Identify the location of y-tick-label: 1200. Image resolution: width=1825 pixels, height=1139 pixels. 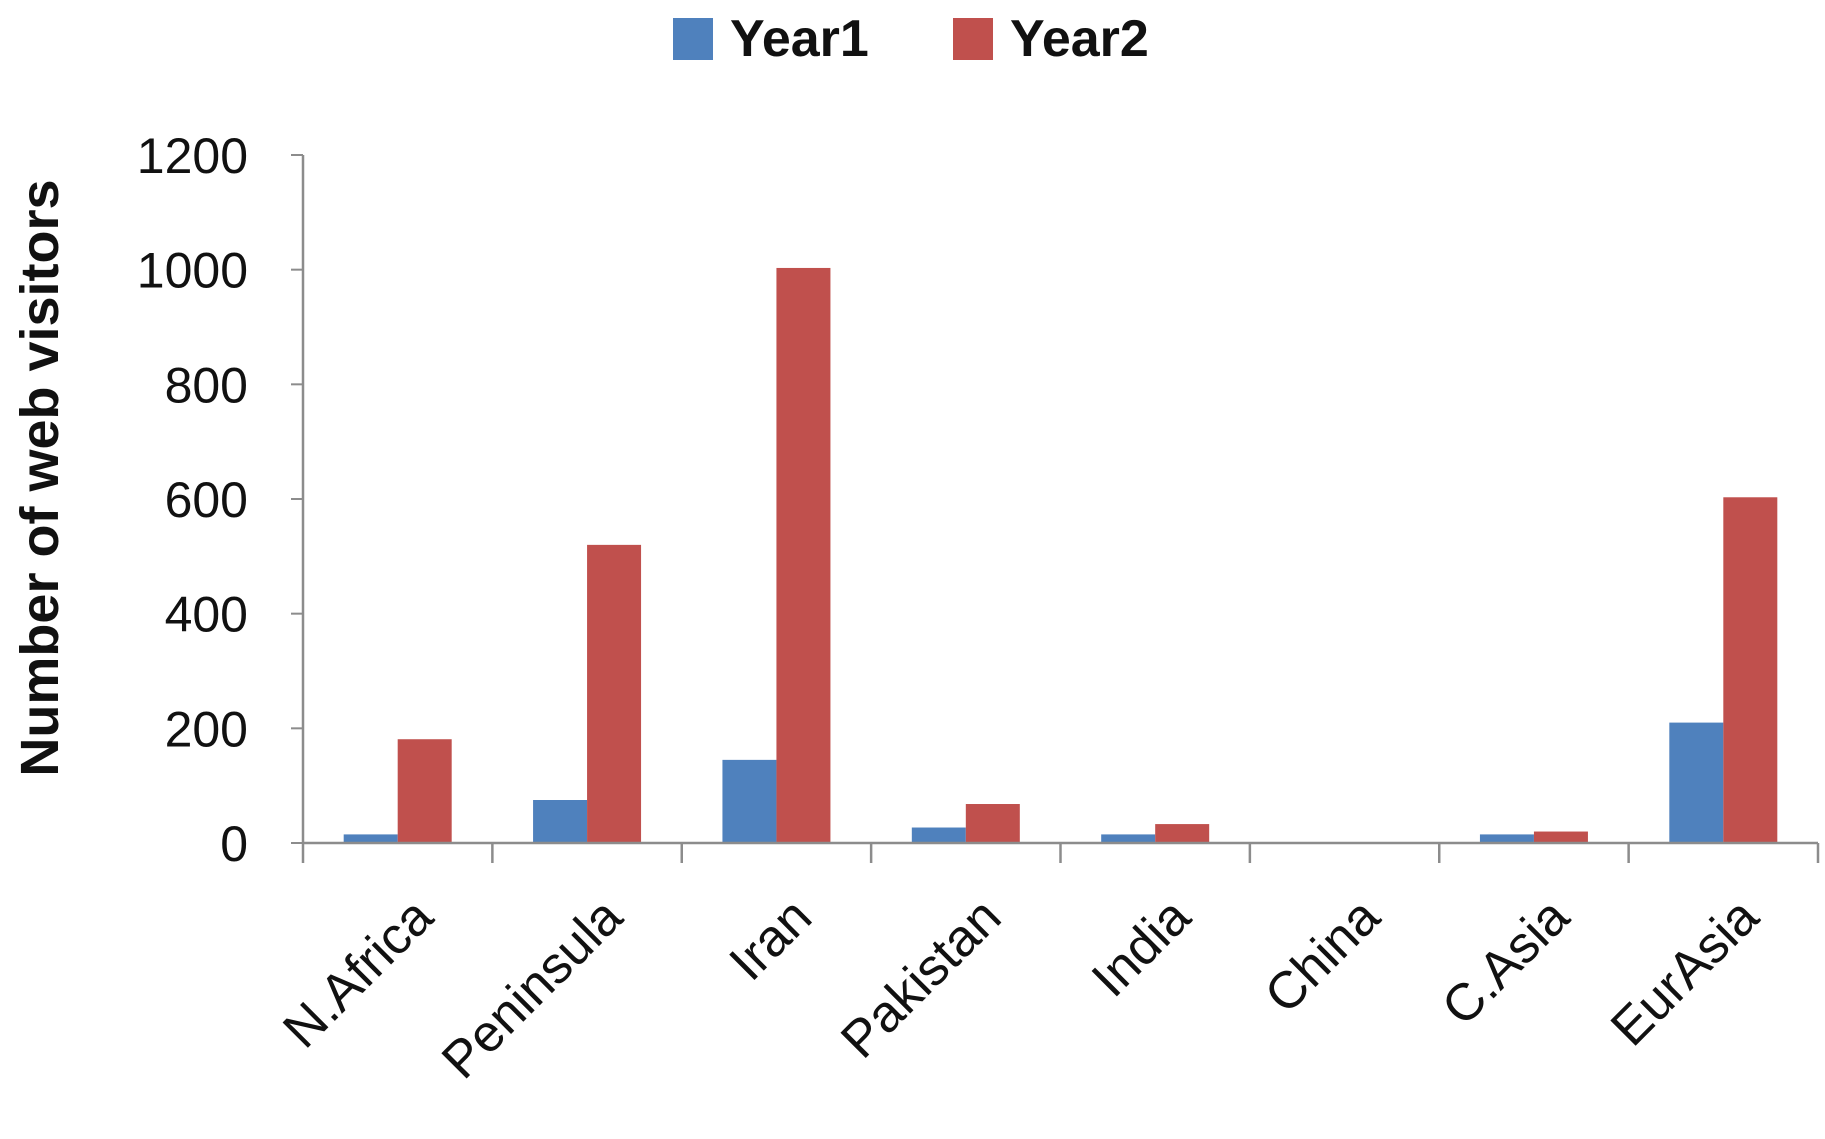
(192, 156).